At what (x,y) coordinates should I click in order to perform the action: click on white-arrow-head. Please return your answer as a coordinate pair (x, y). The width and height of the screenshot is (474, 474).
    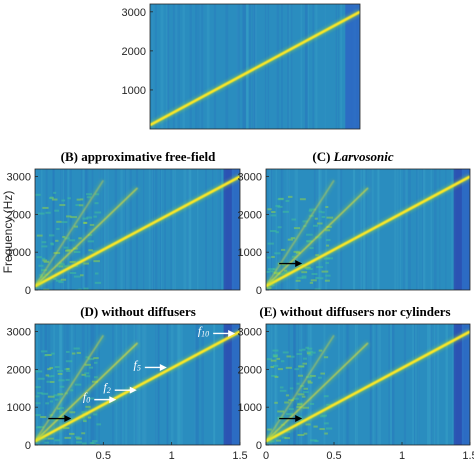
    Looking at the image, I should click on (133, 390).